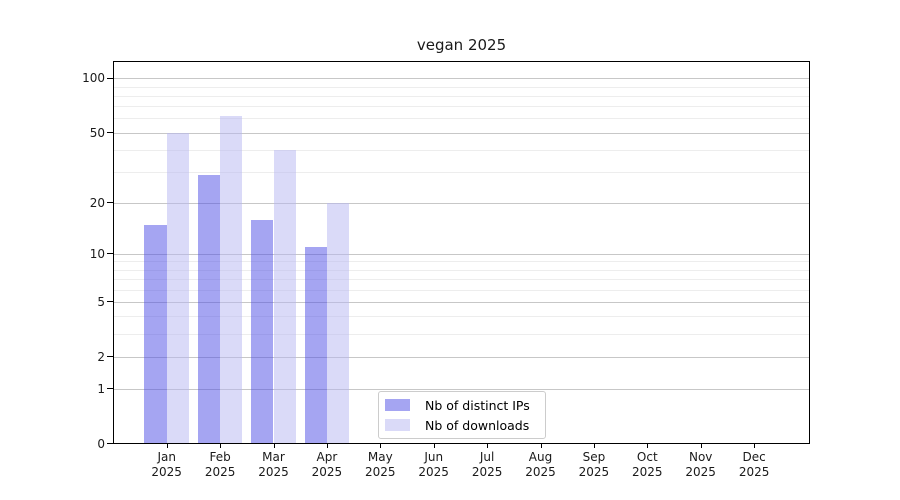 Image resolution: width=900 pixels, height=500 pixels. I want to click on bar-nb-of-distinct-ips-jan, so click(155, 333).